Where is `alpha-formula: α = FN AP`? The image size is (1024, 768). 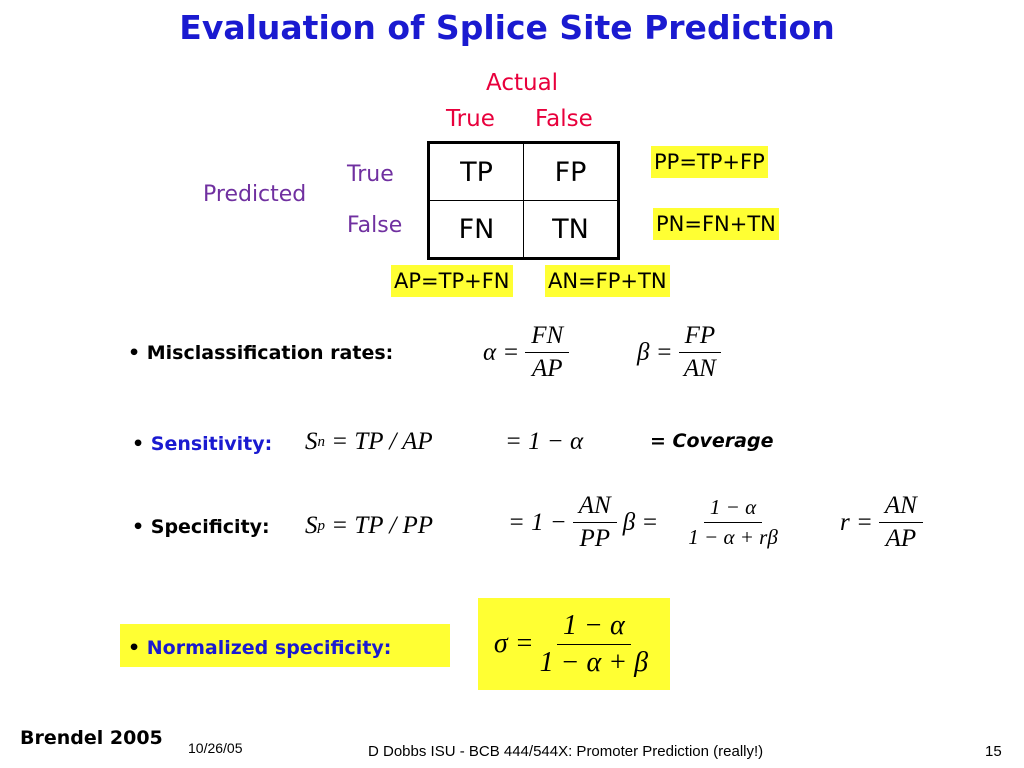
alpha-formula: α = FN AP is located at coordinates (529, 352).